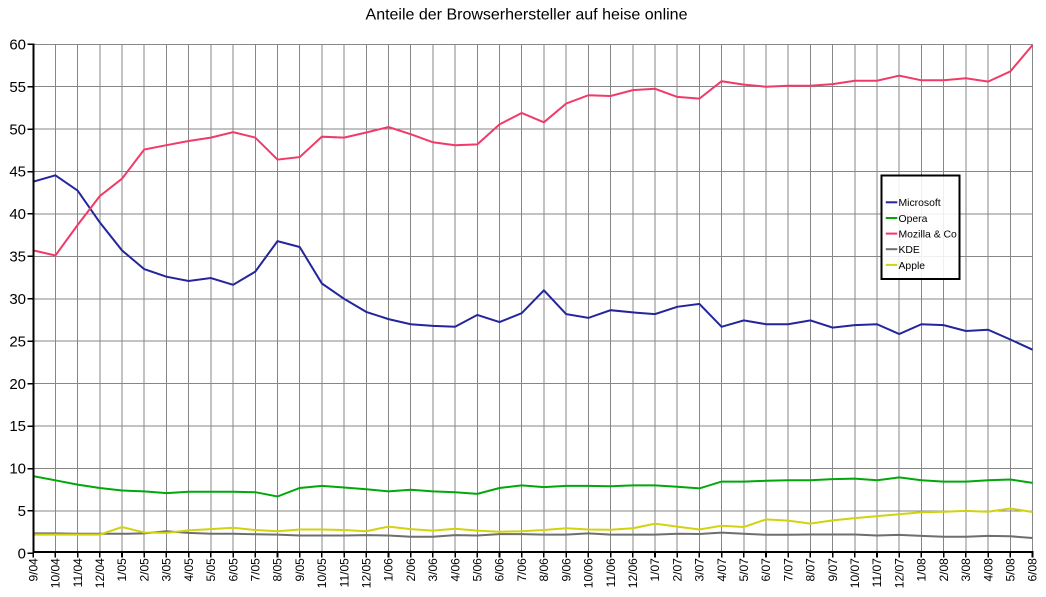  Describe the element at coordinates (33, 570) in the screenshot. I see `svg-text: 9/04` at that location.